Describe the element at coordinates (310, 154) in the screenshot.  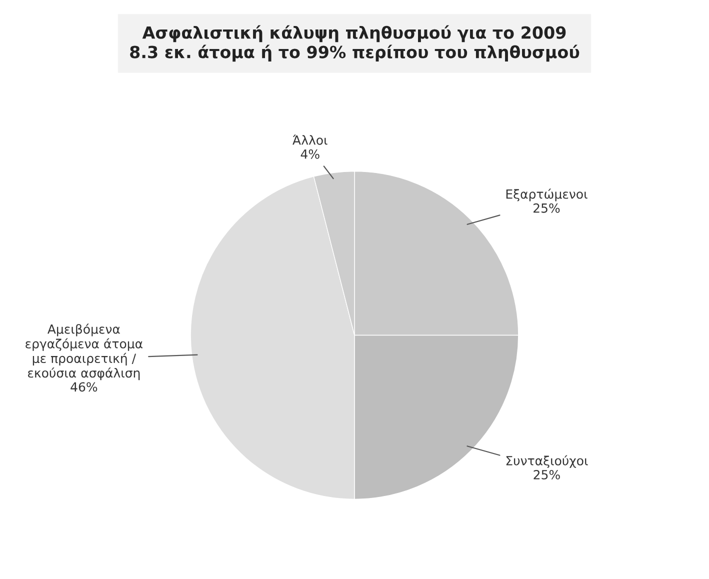
I see `data-label: 4%` at that location.